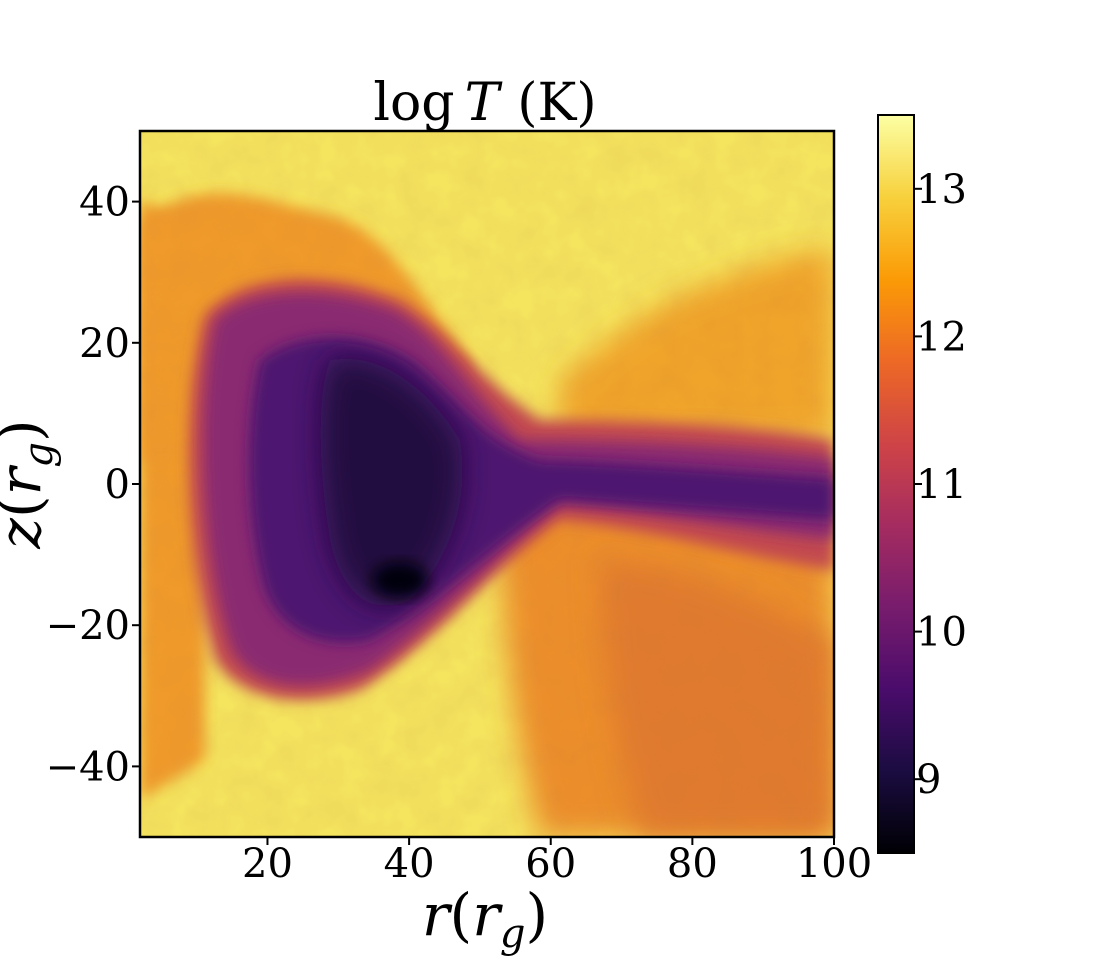  What do you see at coordinates (941, 190) in the screenshot?
I see `colorbar-tick-label: 13` at bounding box center [941, 190].